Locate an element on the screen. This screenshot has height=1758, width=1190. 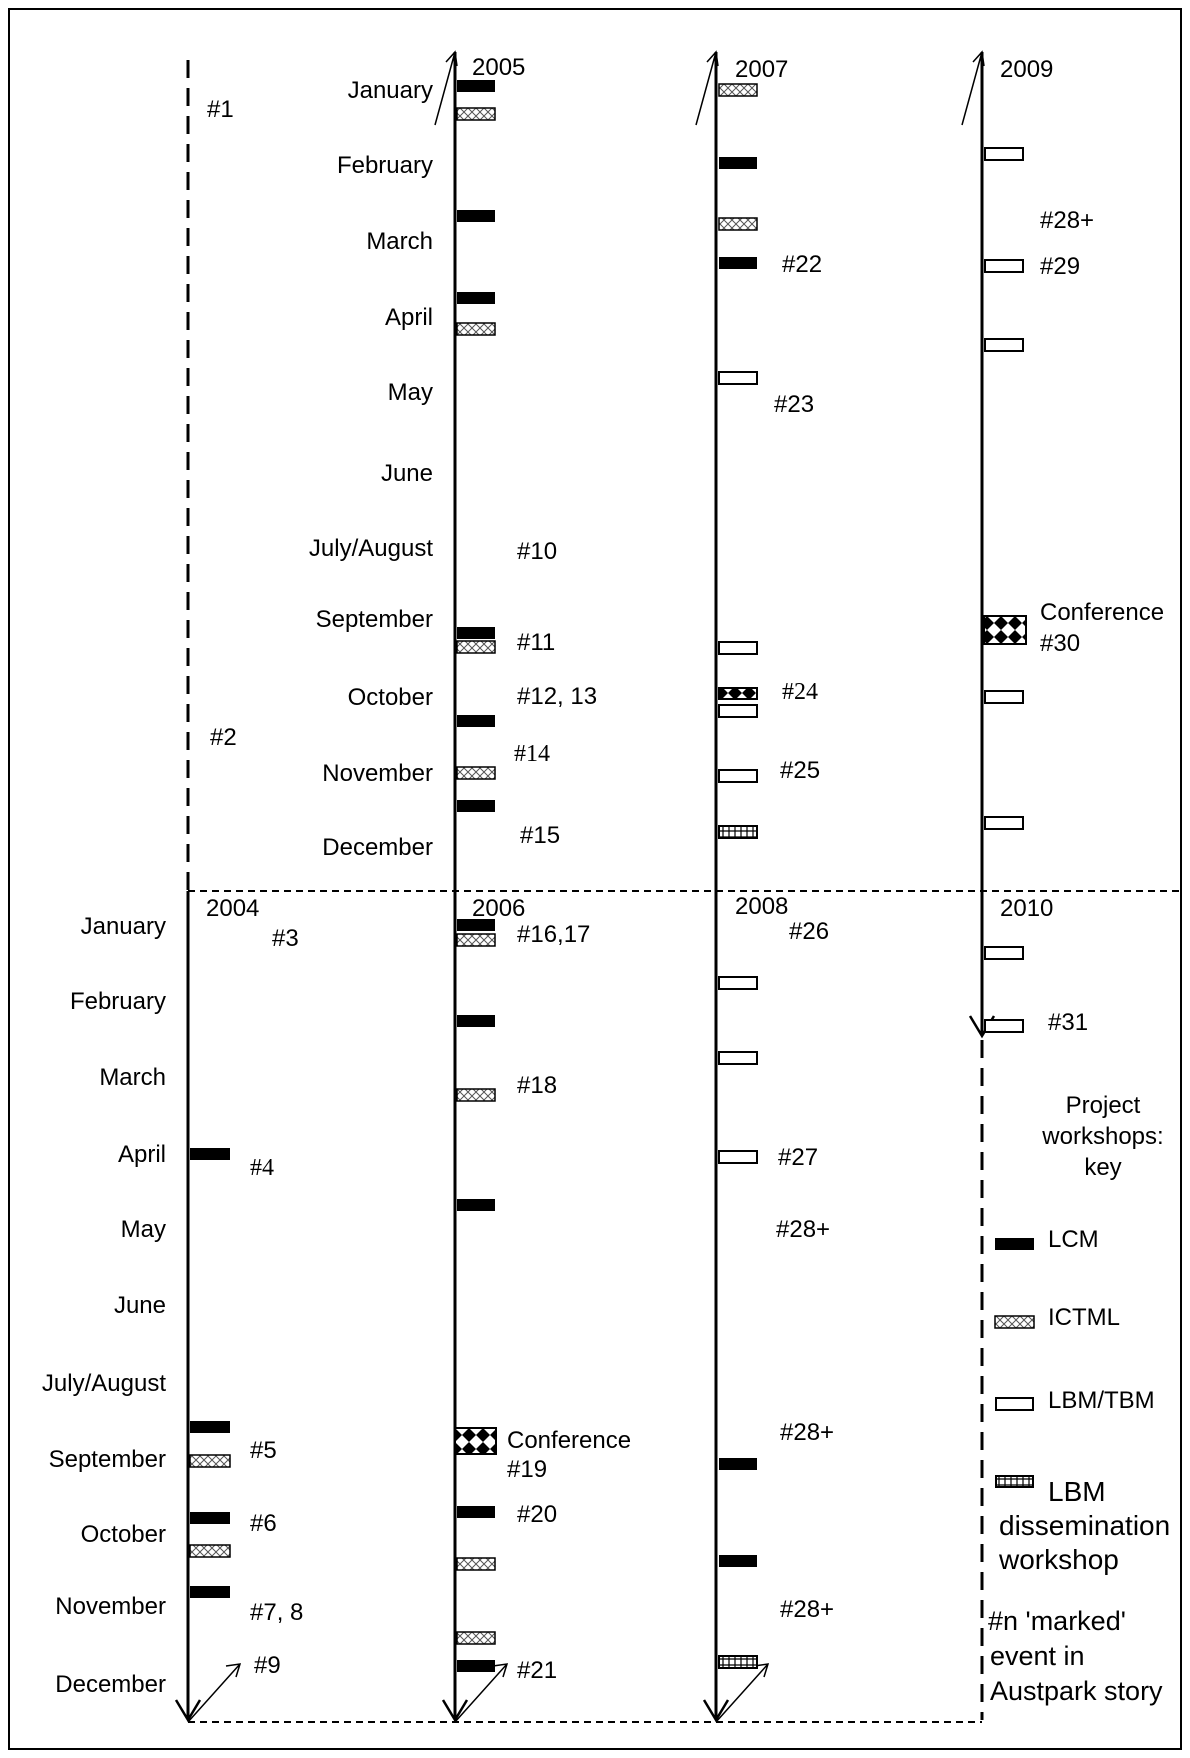
event-label: #6 is located at coordinates (263, 1523).